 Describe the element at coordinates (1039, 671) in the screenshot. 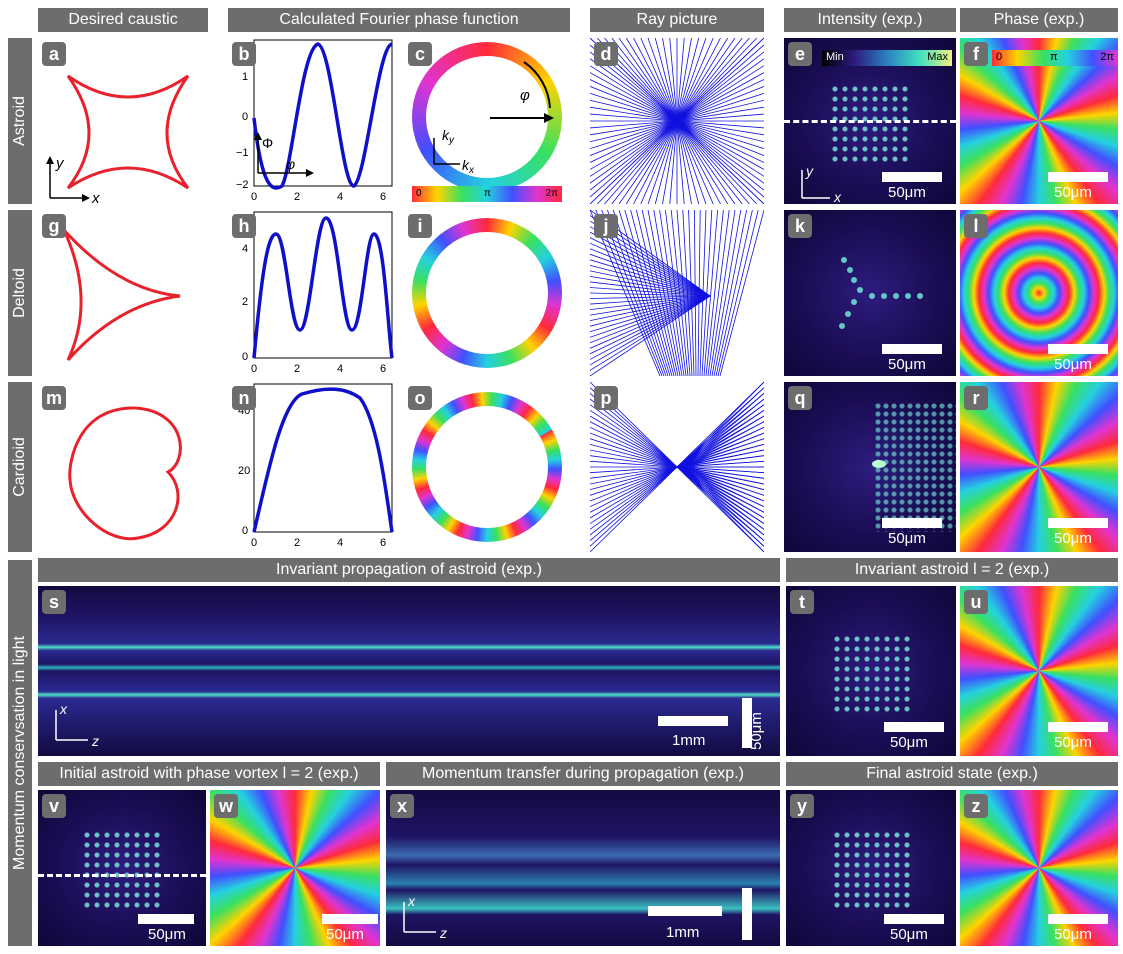

I see `panel-u-phase: u 50μm` at that location.